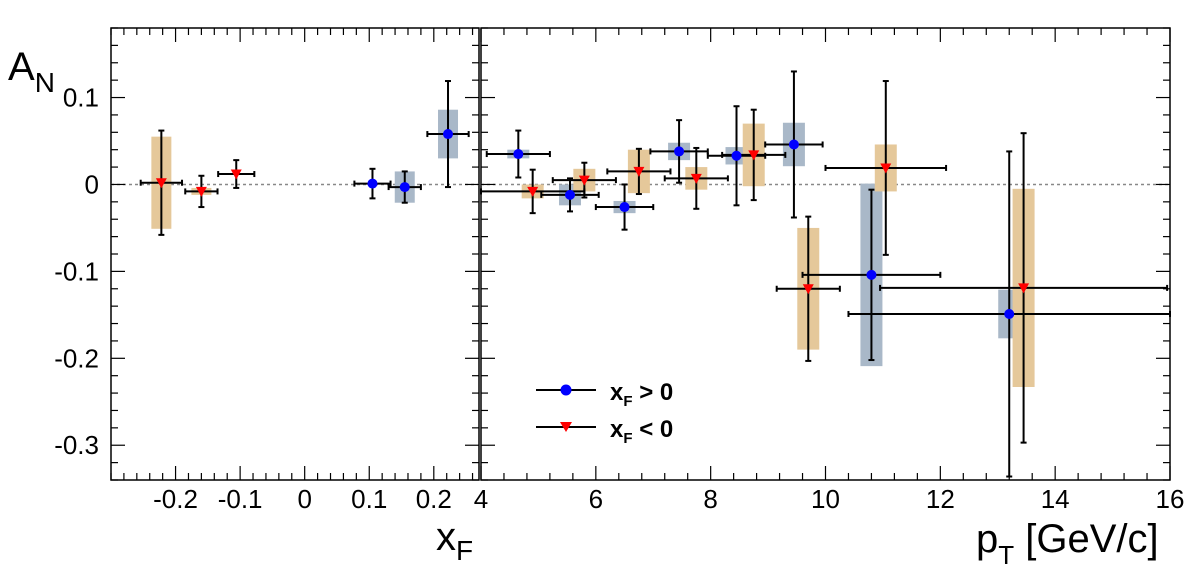  I want to click on x-tick-label: -0.1, so click(240, 499).